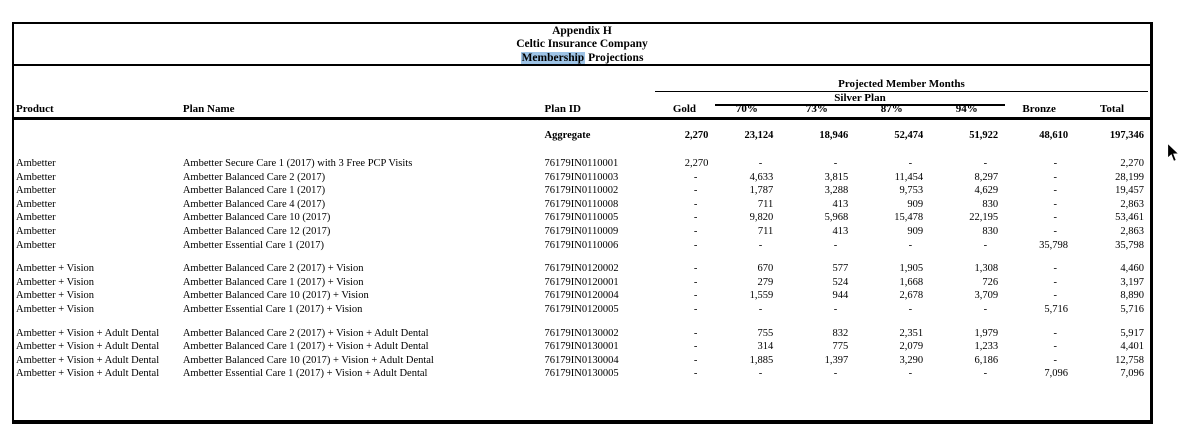  What do you see at coordinates (1112, 109) in the screenshot?
I see `column-header-total: Total` at bounding box center [1112, 109].